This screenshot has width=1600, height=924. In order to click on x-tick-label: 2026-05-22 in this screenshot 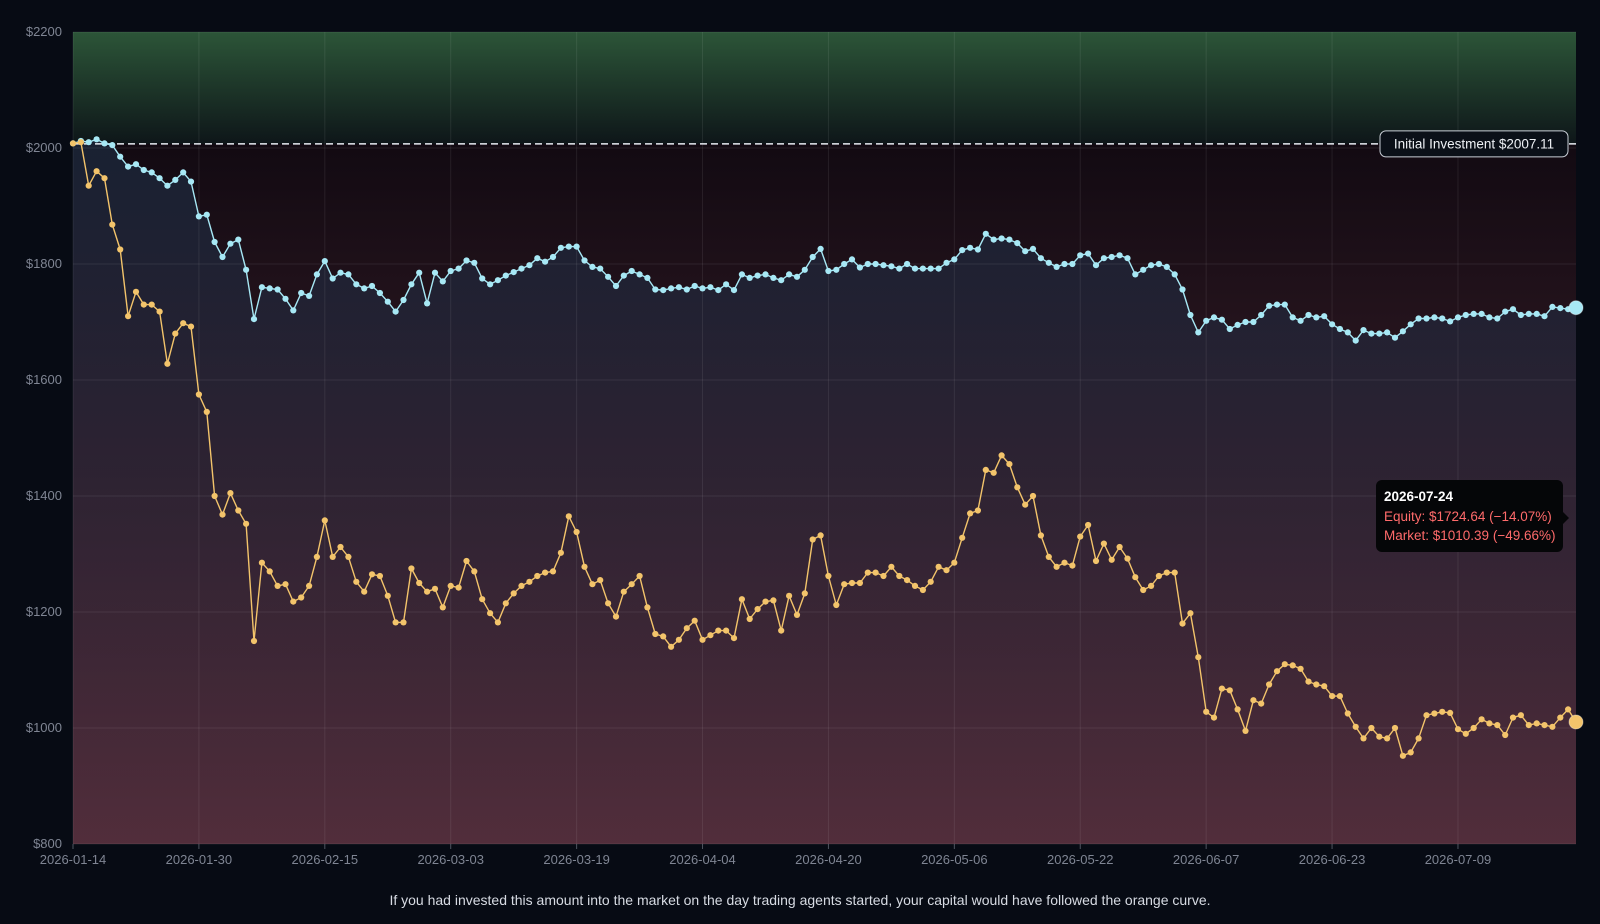, I will do `click(1080, 859)`.